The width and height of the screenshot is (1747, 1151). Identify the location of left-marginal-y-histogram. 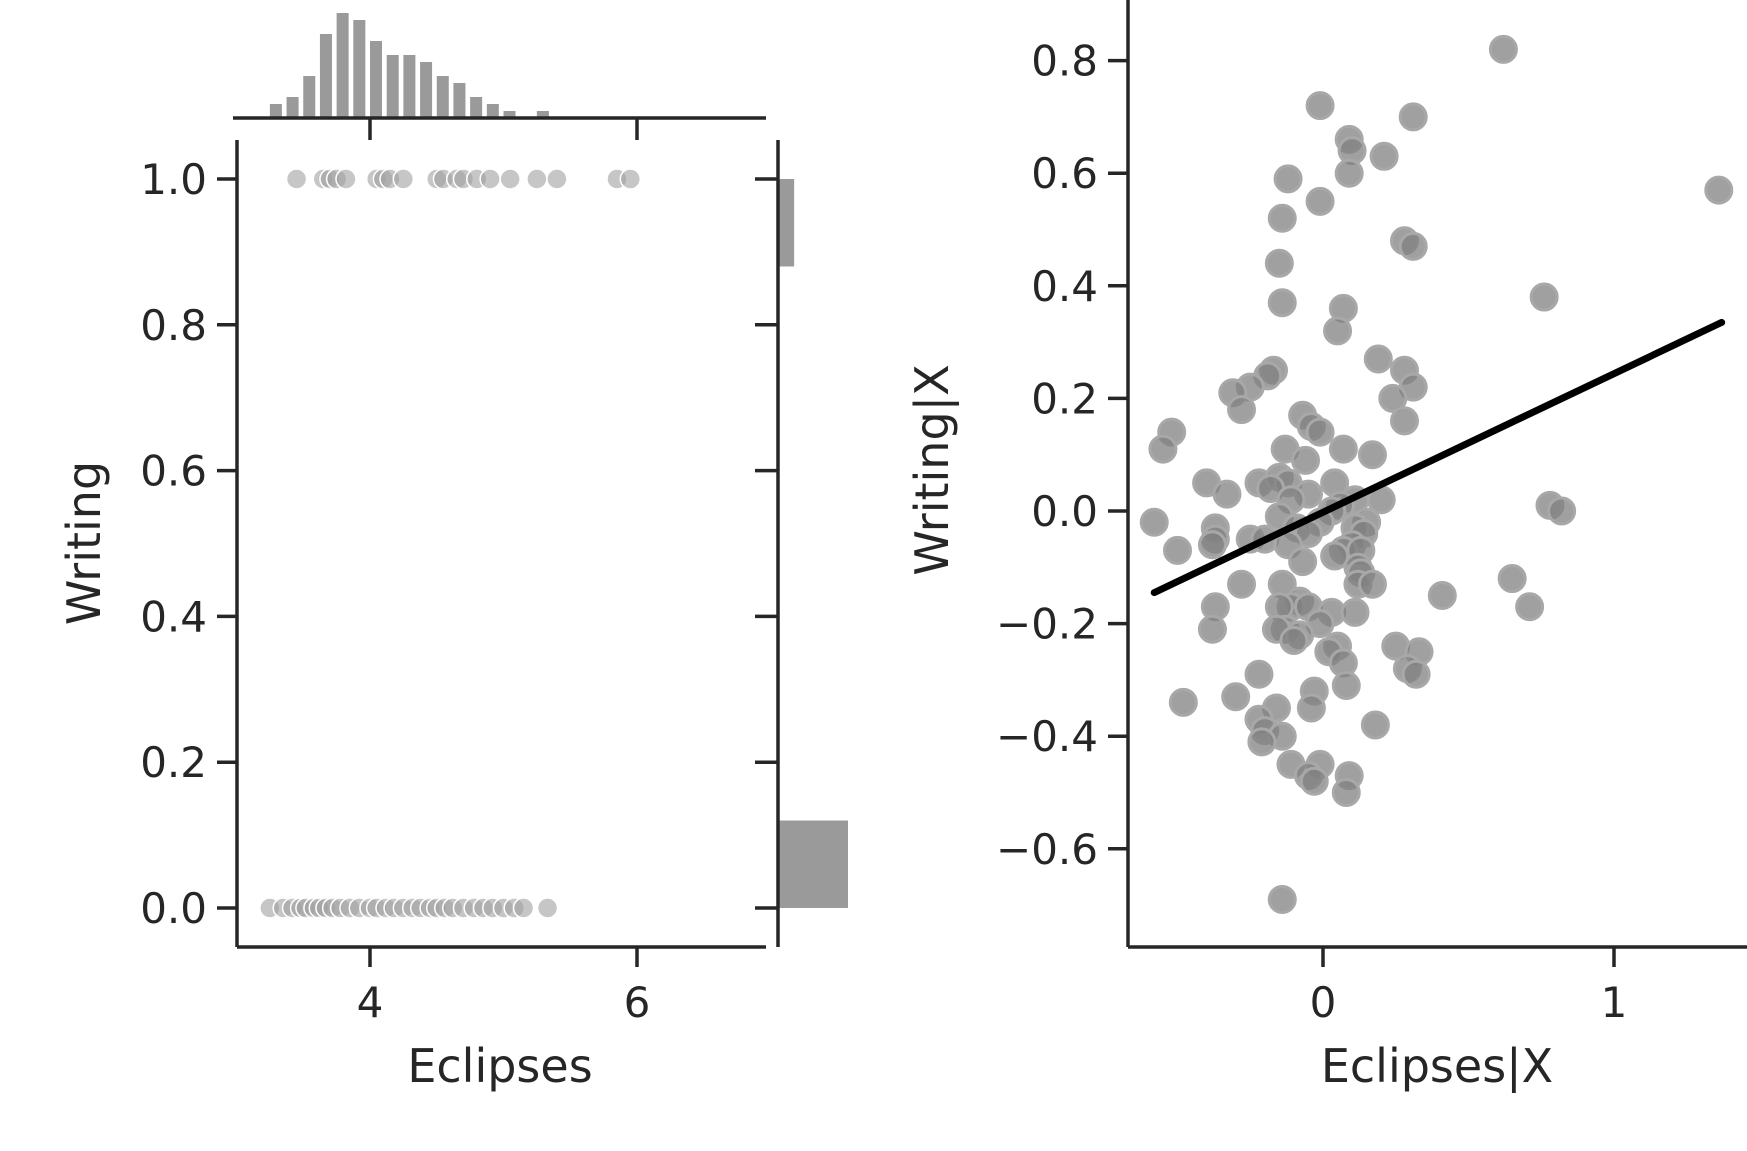
(813, 543).